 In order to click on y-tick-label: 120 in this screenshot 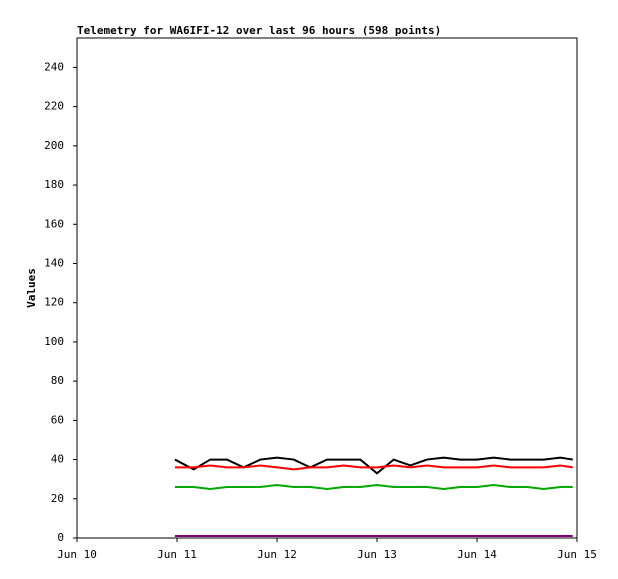, I will do `click(54, 302)`.